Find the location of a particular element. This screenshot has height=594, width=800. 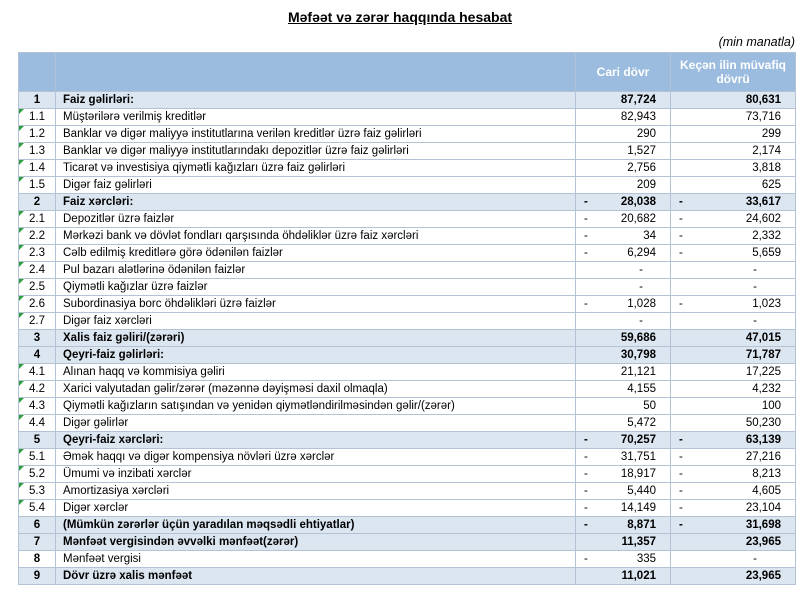

table-row: 1 Faiz gəlirləri: 87,724 80,631 is located at coordinates (407, 100).